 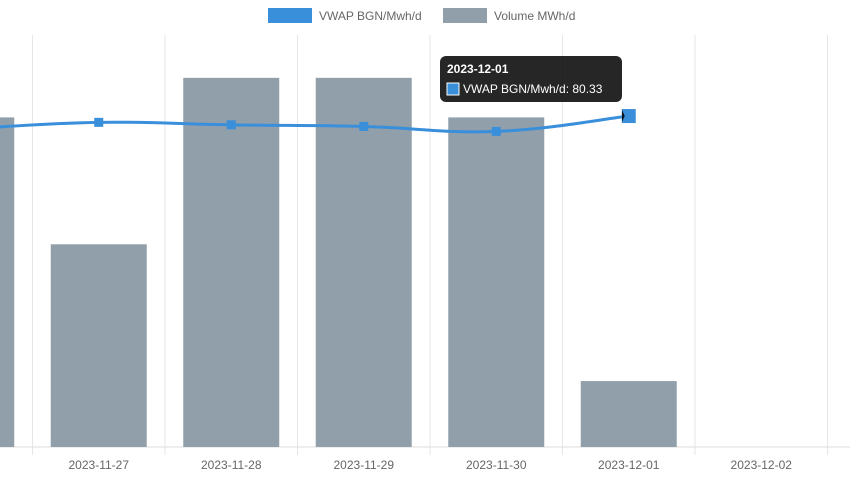 What do you see at coordinates (762, 465) in the screenshot?
I see `x-tick-label: 2023-12-02` at bounding box center [762, 465].